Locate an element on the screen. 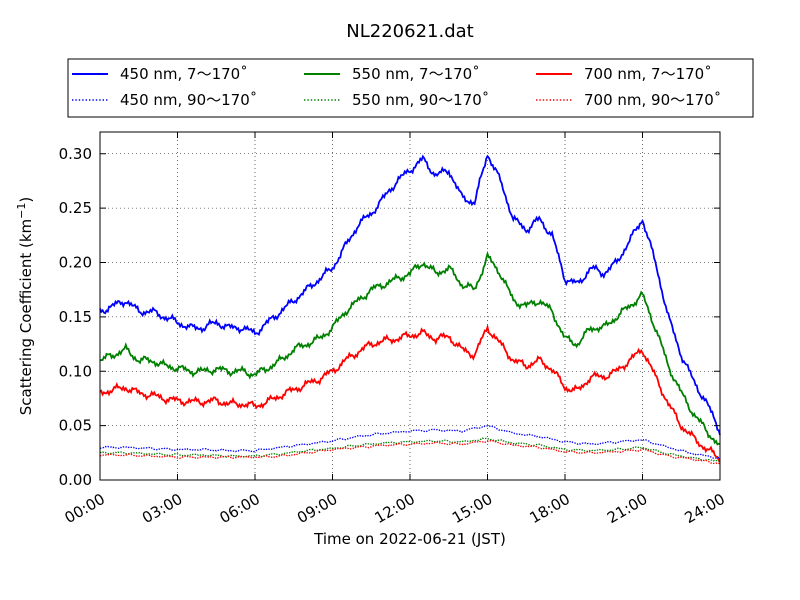 Image resolution: width=800 pixels, height=600 pixels. legend-label: 700 nm, 7～170˚ is located at coordinates (648, 74).